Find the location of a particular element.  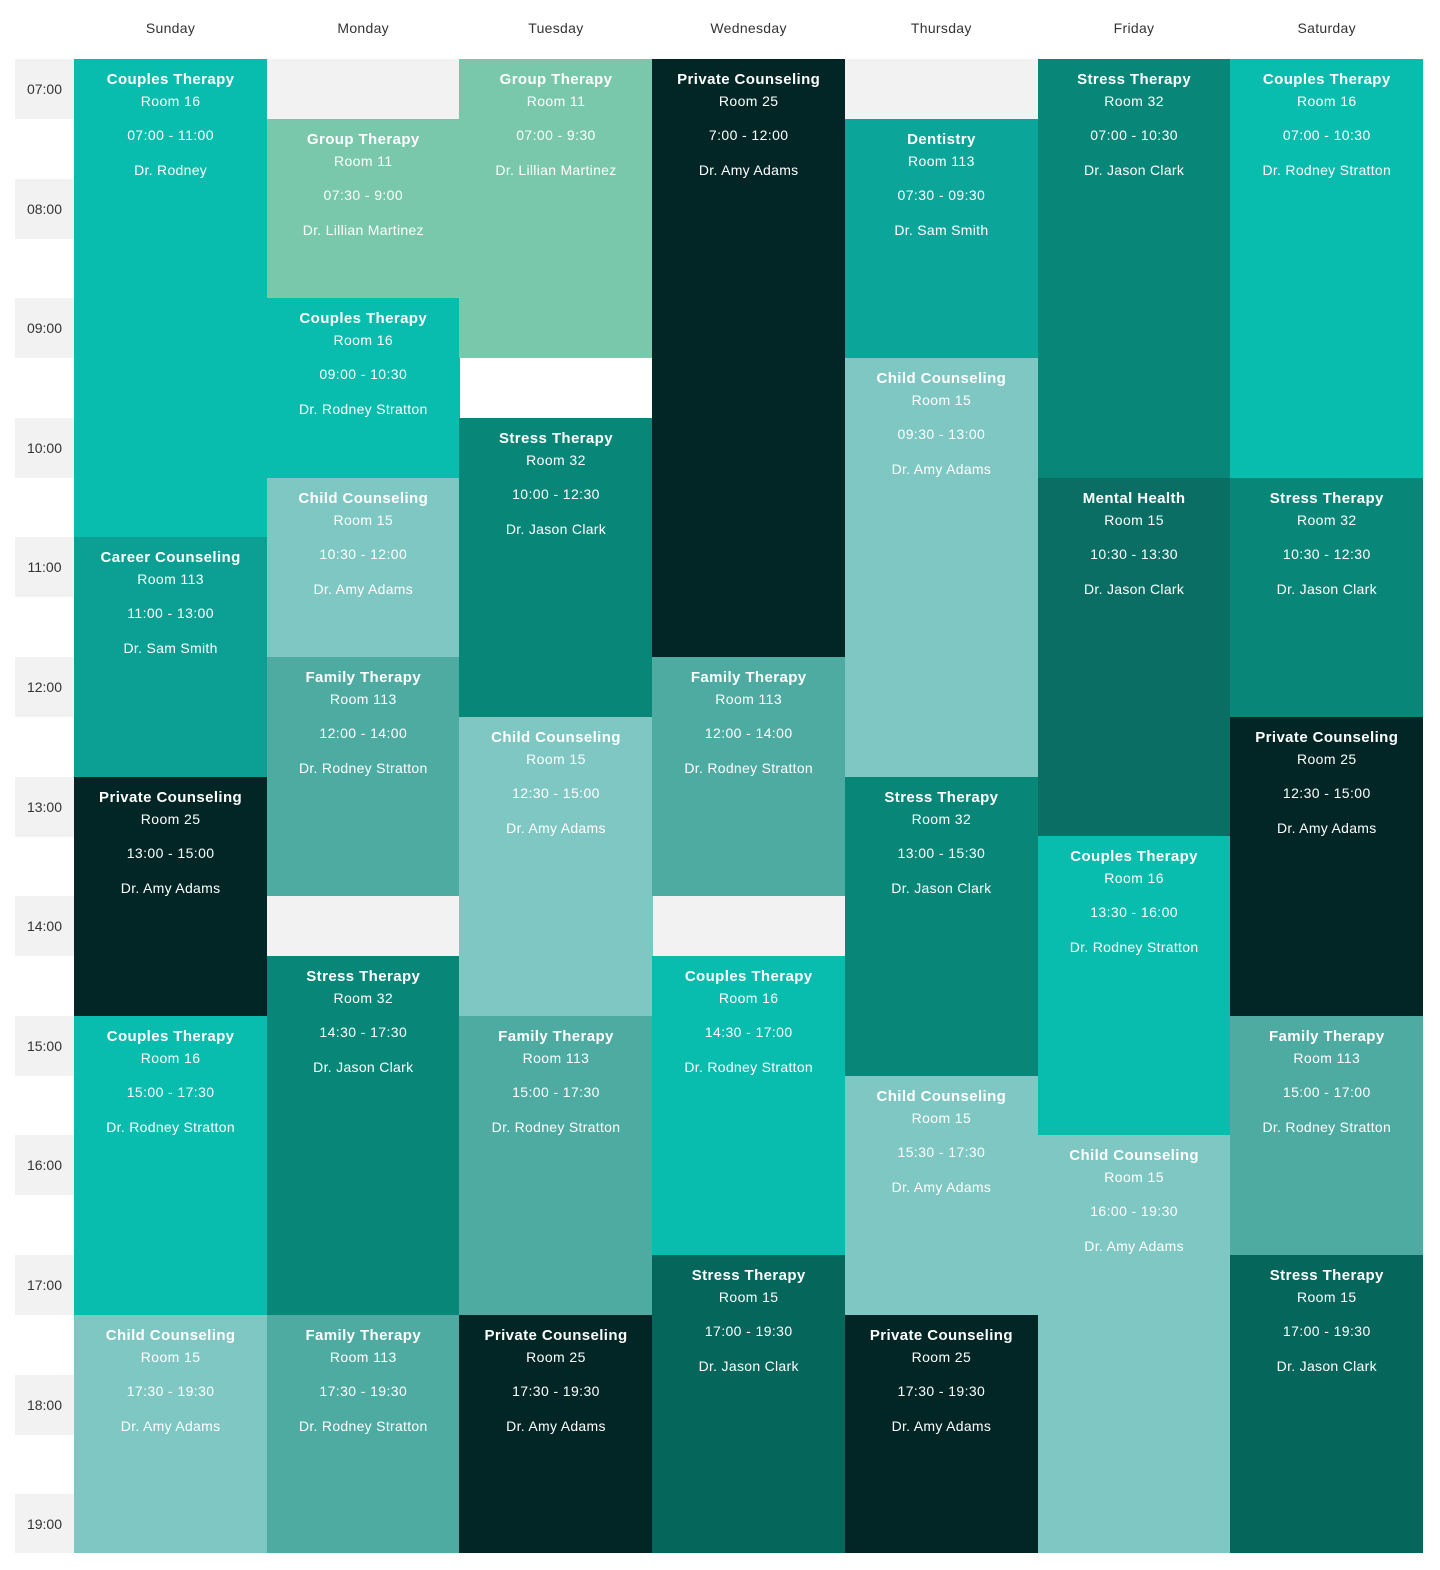

event-title: Dentistry is located at coordinates (941, 139).